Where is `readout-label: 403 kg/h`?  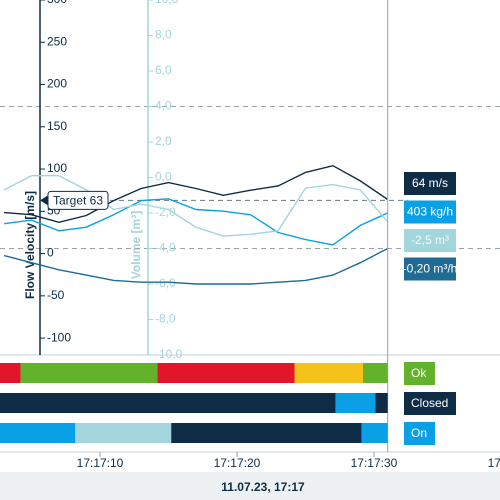
readout-label: 403 kg/h is located at coordinates (430, 212).